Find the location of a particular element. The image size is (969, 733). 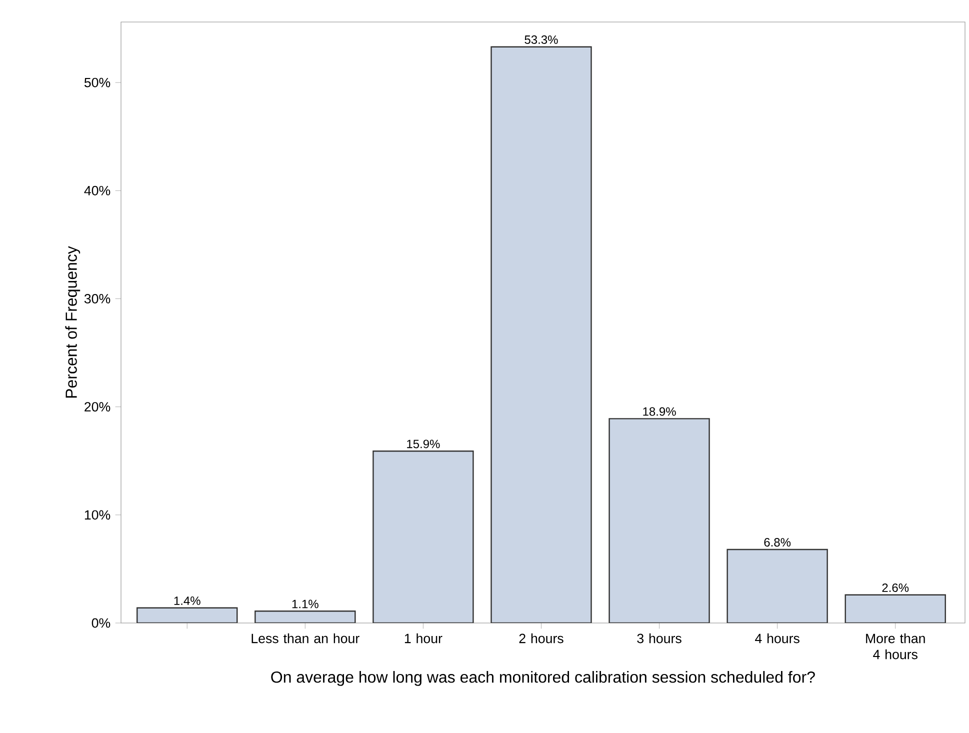

y-tick-label: 0% is located at coordinates (101, 623).